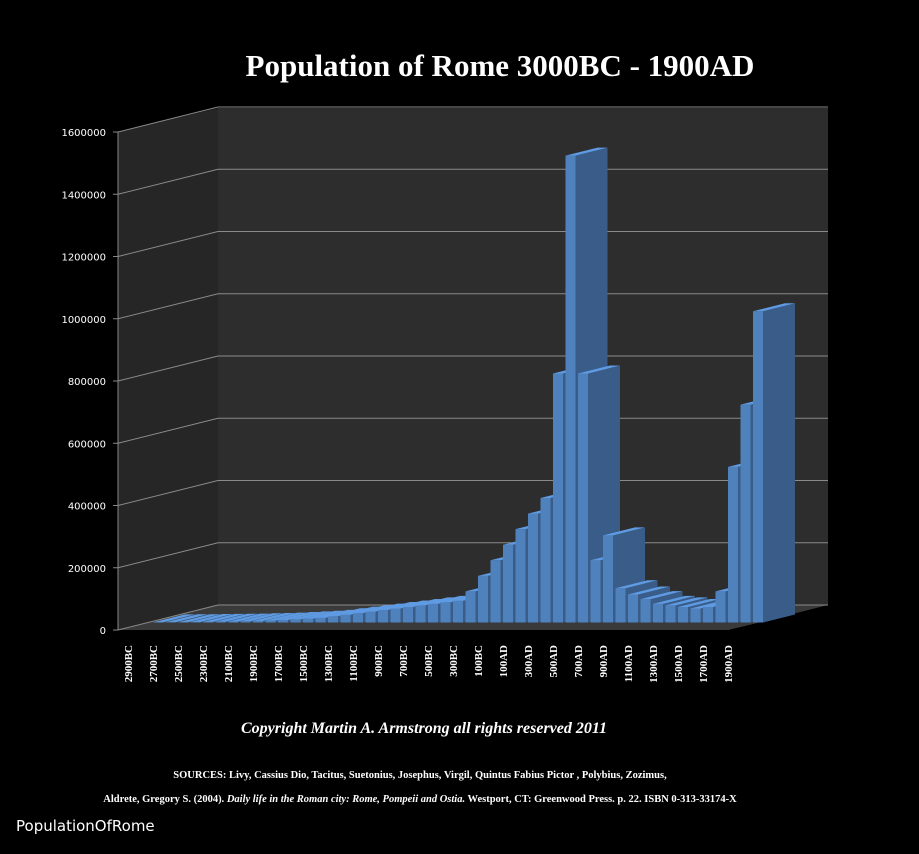 The image size is (919, 854). What do you see at coordinates (704, 664) in the screenshot?
I see `x-tick-label: 1700AD` at bounding box center [704, 664].